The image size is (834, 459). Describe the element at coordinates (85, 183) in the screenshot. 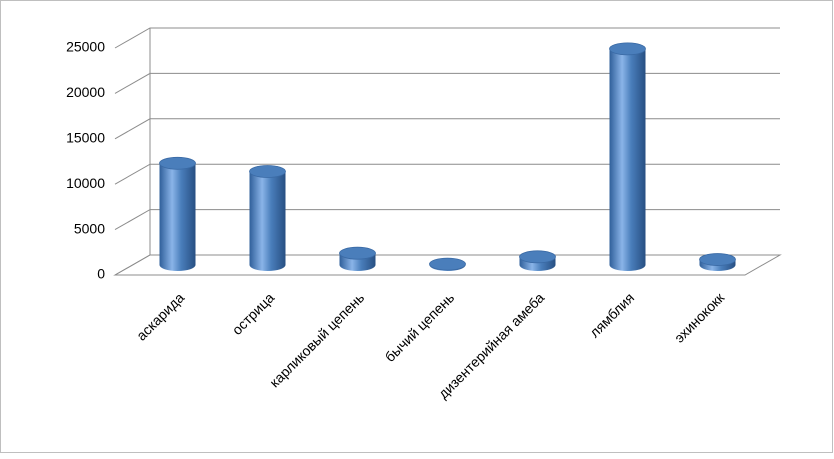

I see `y-tick-label: 10000` at that location.